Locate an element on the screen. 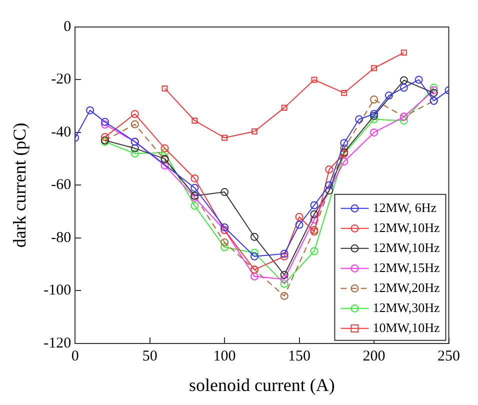 The height and width of the screenshot is (405, 478). y-tick-label: -80 is located at coordinates (61, 238).